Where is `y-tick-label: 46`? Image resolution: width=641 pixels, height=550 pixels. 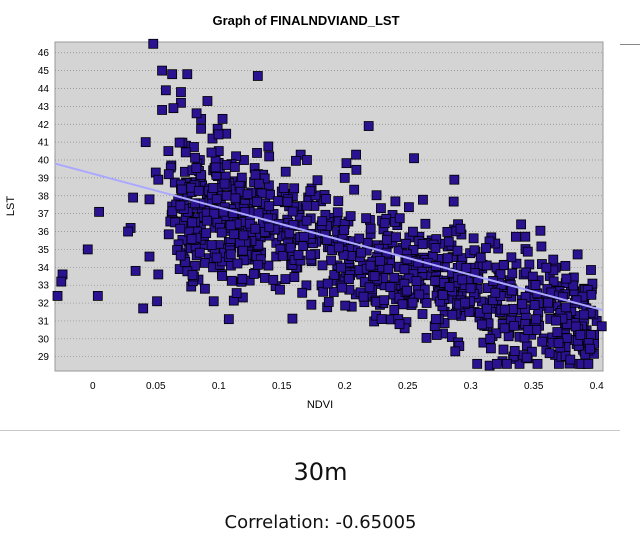 y-tick-label: 46 is located at coordinates (44, 53).